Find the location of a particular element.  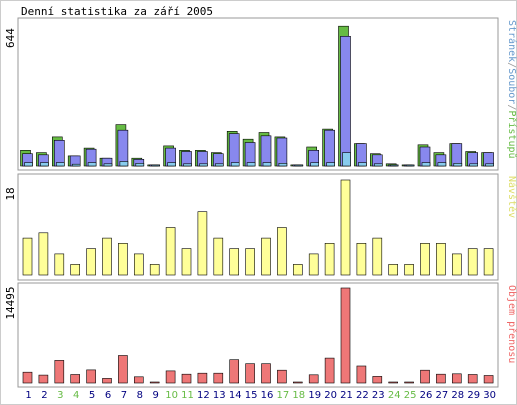

day-label-29: 29 is located at coordinates (473, 395).